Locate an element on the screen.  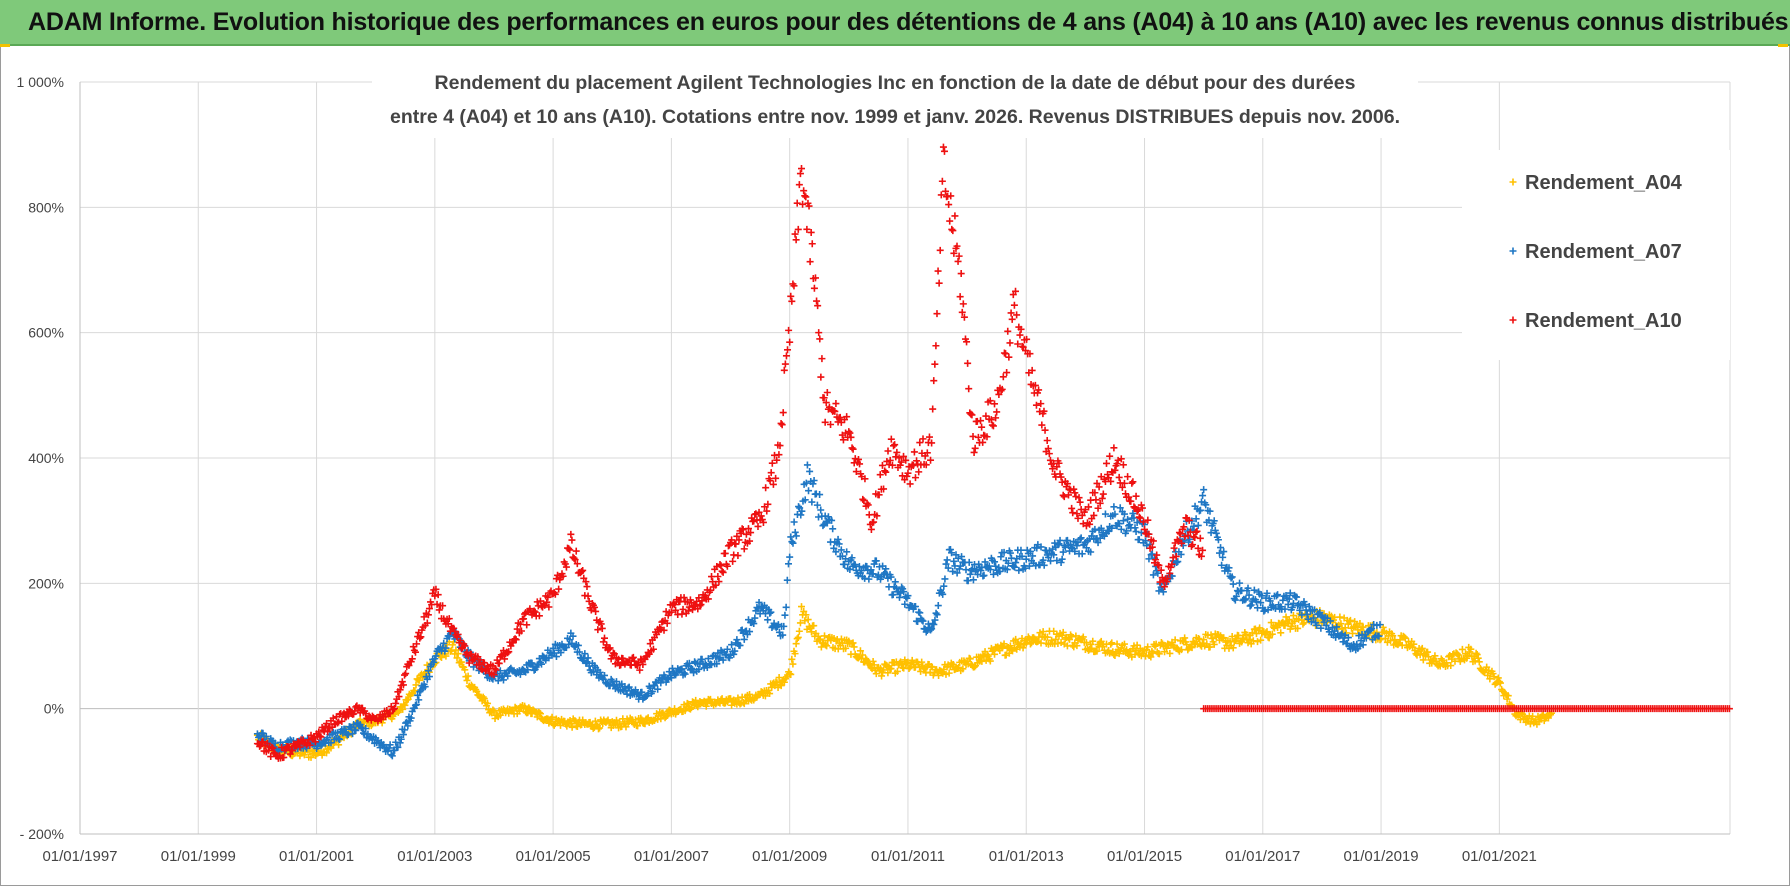
x-tick-label: 01/01/2005 is located at coordinates (553, 856).